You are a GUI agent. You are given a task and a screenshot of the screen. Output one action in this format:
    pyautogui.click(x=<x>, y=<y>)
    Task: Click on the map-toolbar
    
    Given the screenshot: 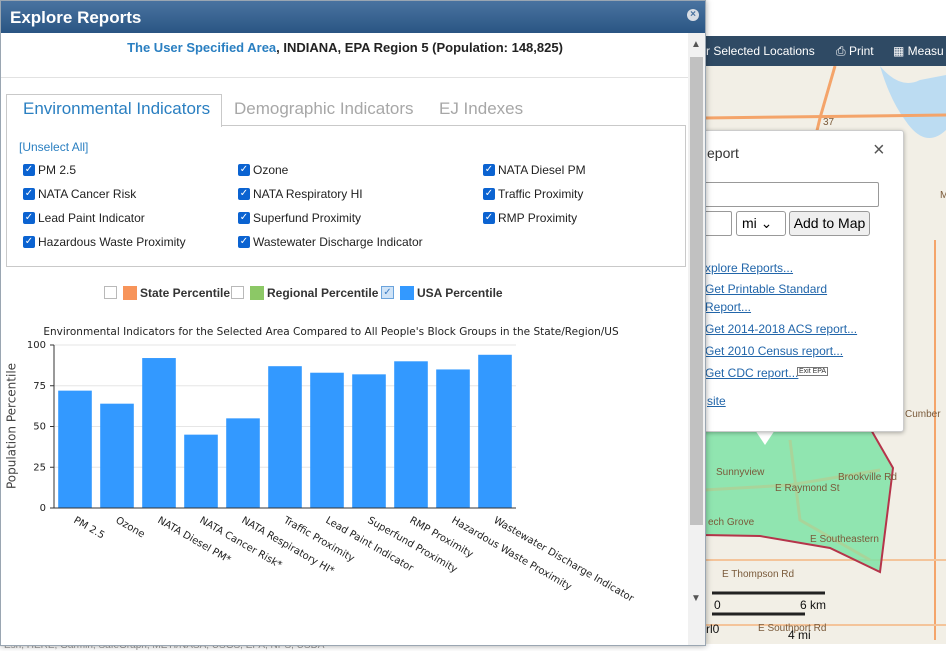 What is the action you would take?
    pyautogui.click(x=825, y=51)
    